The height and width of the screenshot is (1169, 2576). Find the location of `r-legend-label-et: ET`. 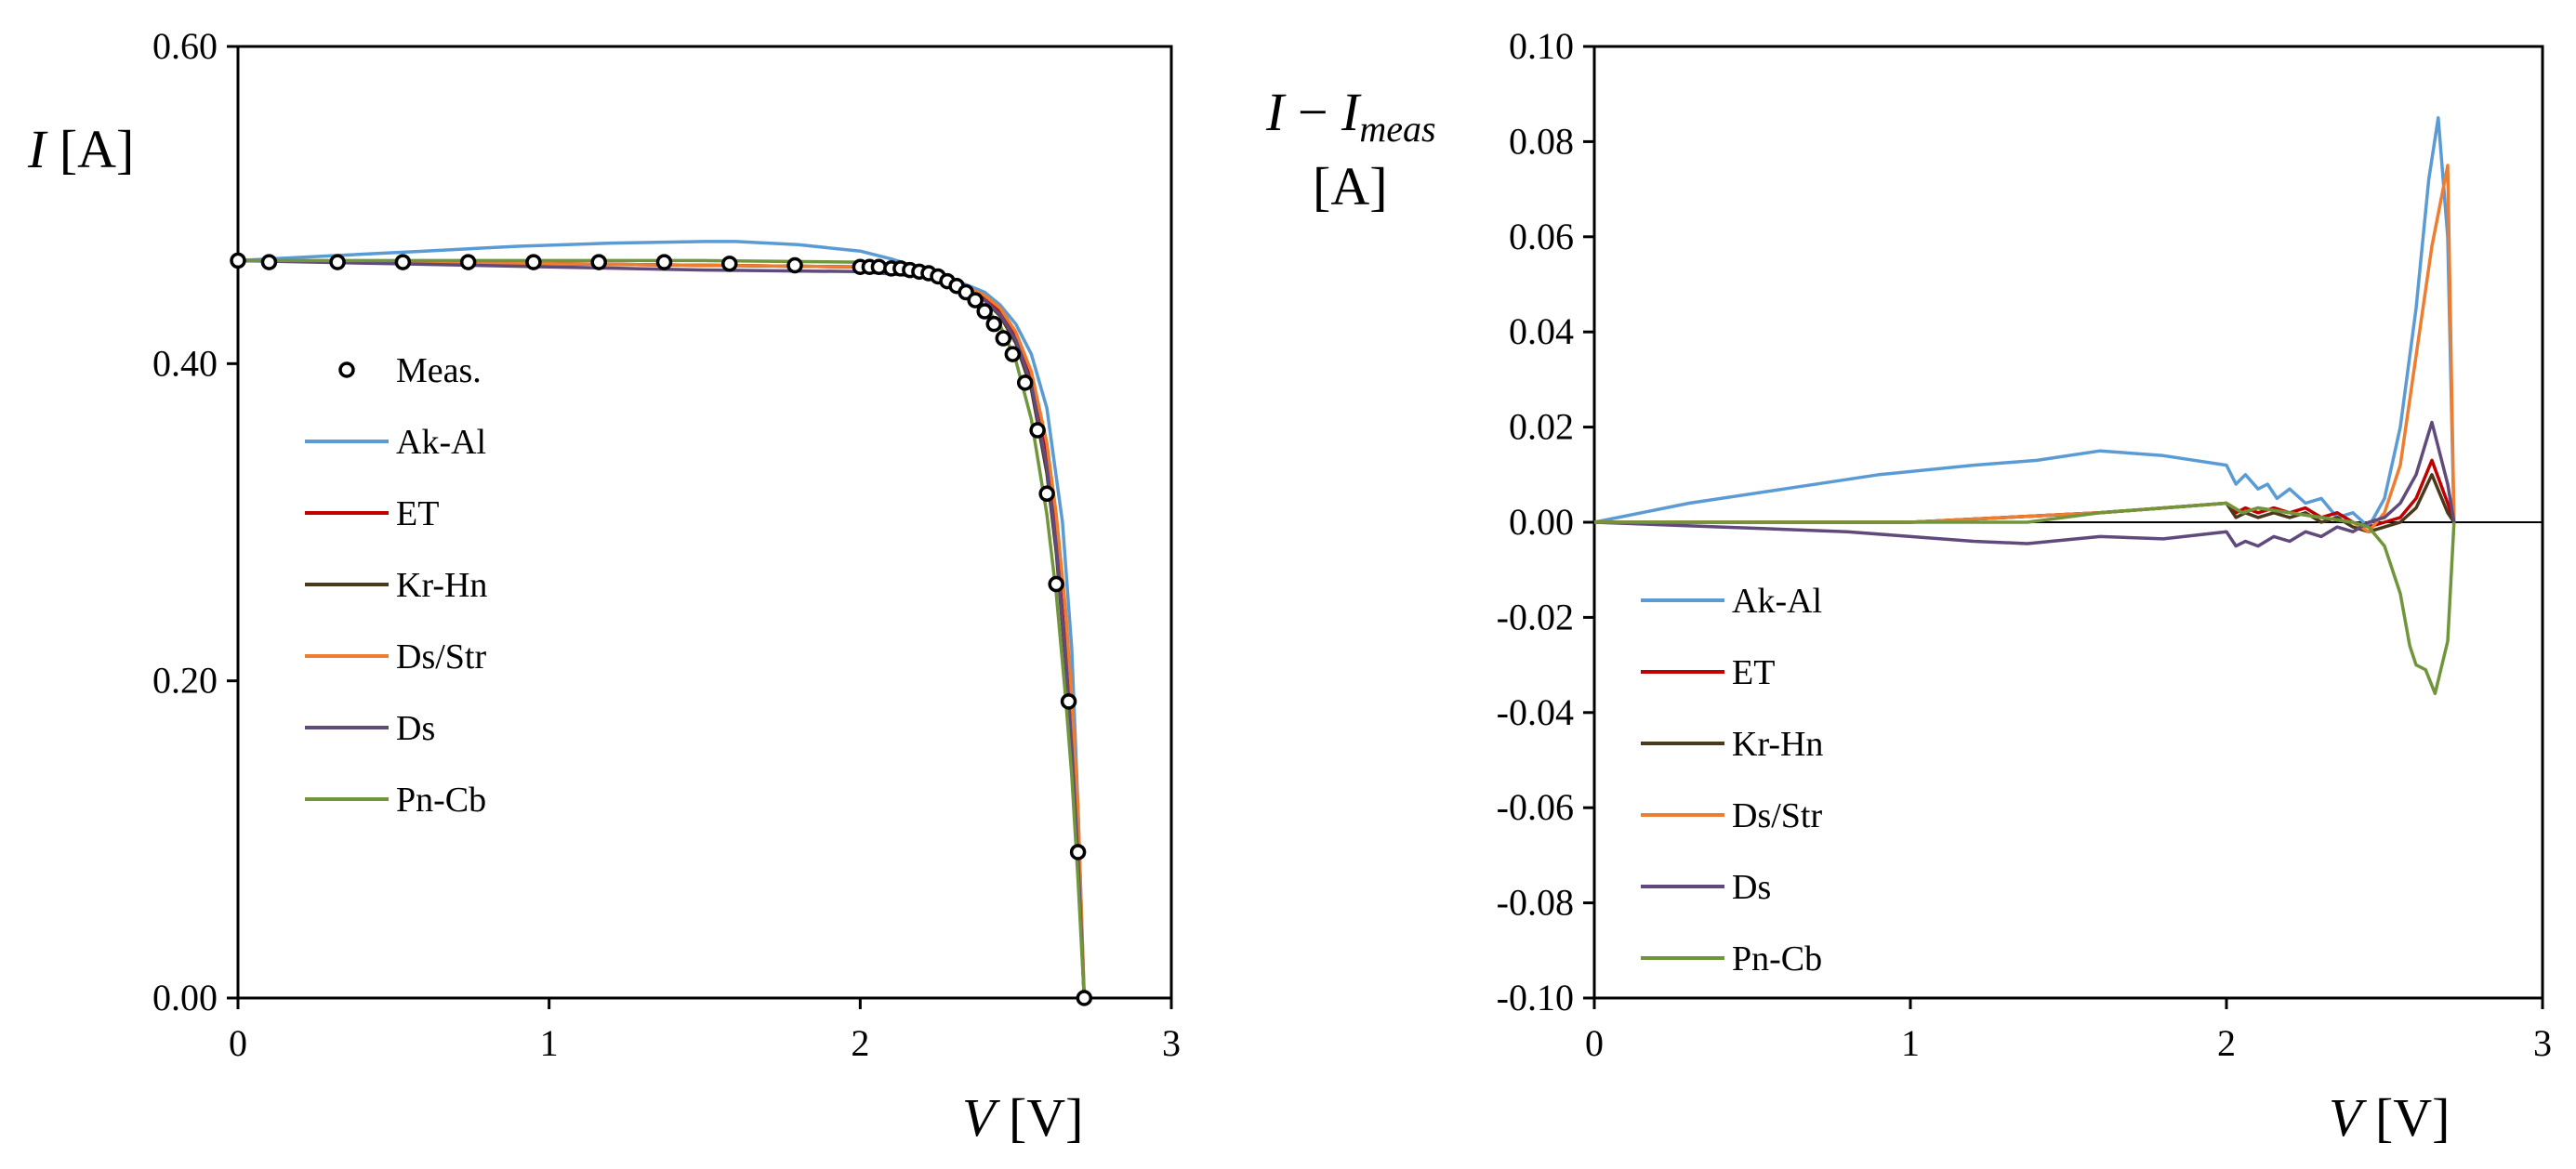

r-legend-label-et: ET is located at coordinates (1753, 672).